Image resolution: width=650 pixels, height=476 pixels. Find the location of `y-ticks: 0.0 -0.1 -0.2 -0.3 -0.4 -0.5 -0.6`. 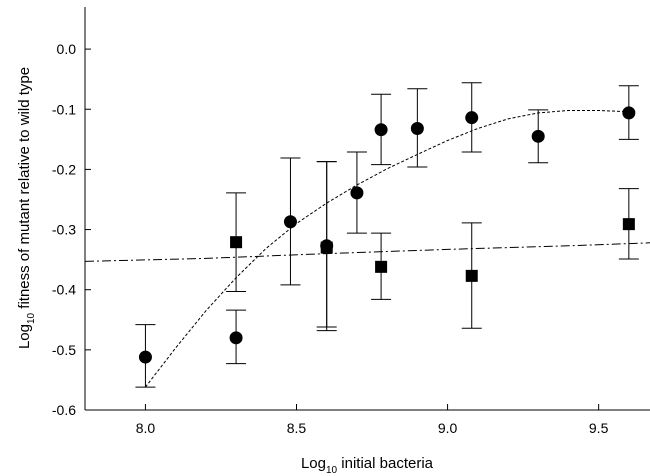

y-ticks: 0.0 -0.1 -0.2 -0.3 -0.4 -0.5 -0.6 is located at coordinates (71, 229).